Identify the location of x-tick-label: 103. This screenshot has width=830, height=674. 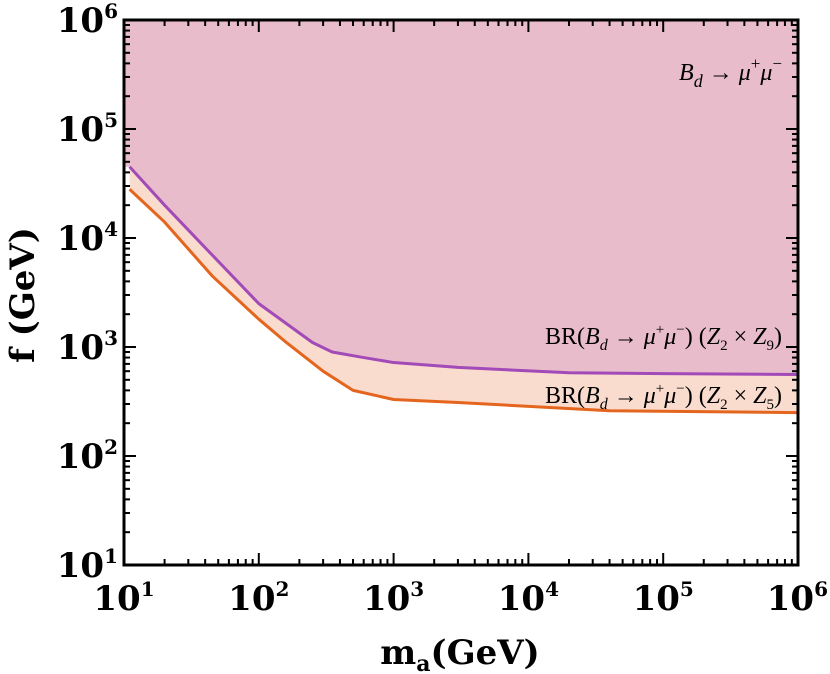
(393, 598).